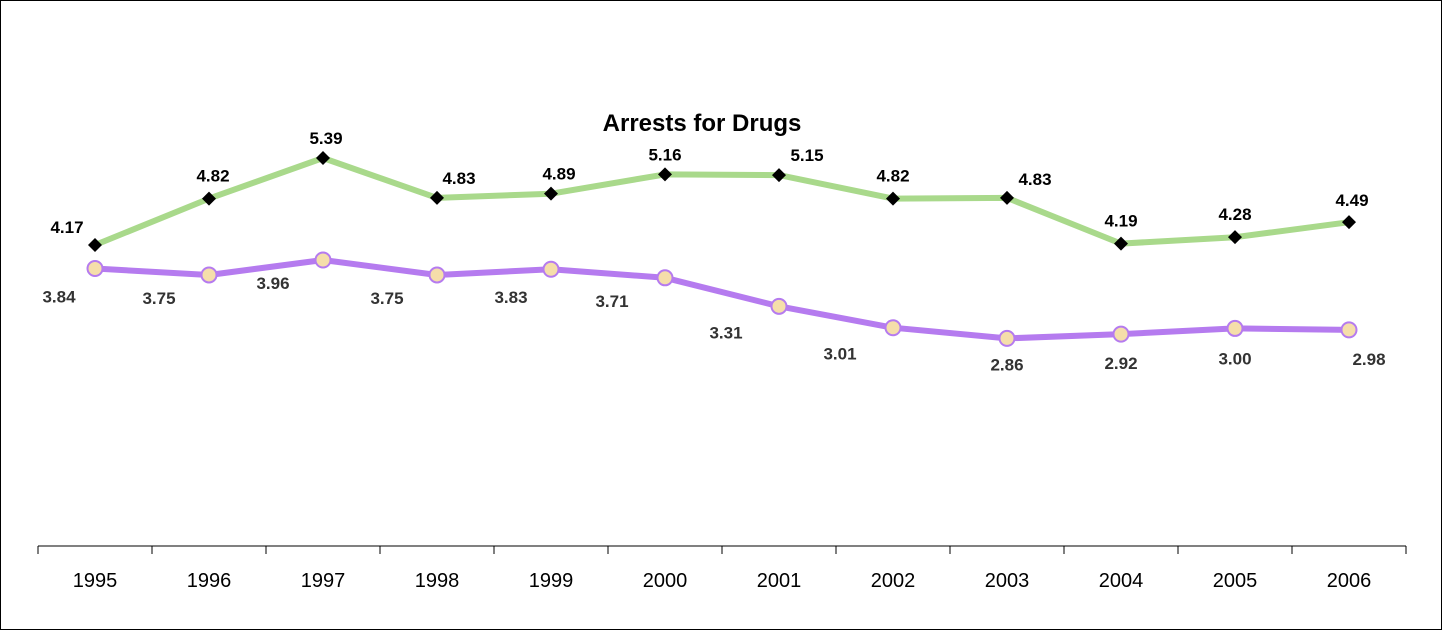 This screenshot has width=1442, height=630. I want to click on chart-title: Arrests for Drugs, so click(702, 123).